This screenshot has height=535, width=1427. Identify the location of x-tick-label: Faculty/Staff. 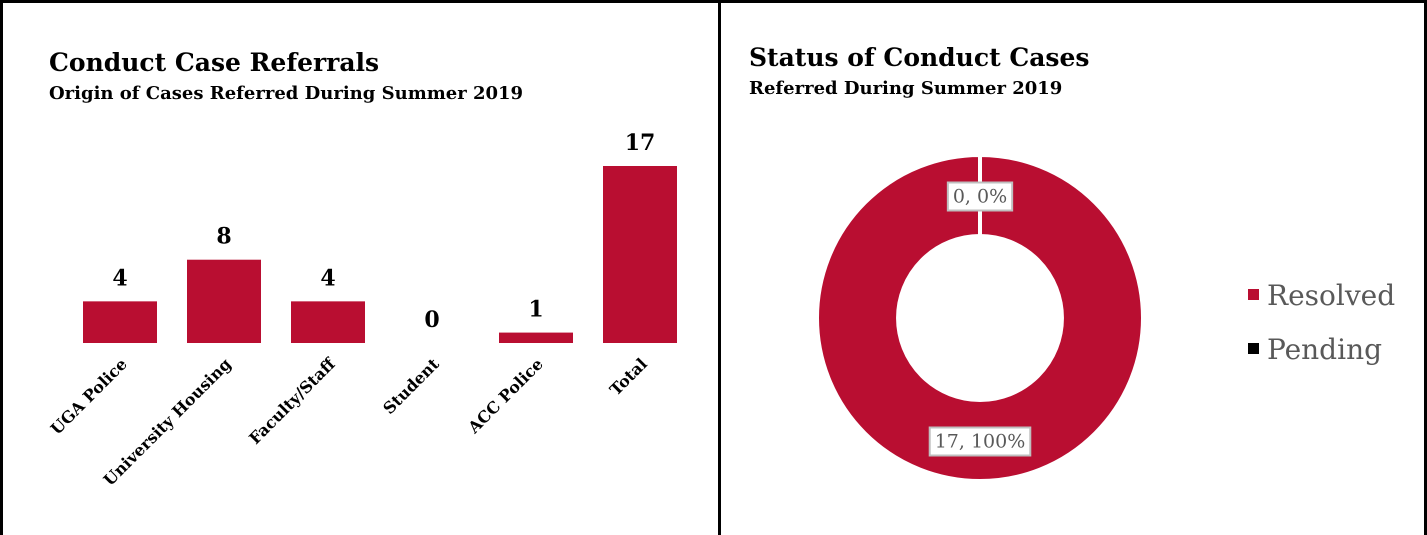
(292, 401).